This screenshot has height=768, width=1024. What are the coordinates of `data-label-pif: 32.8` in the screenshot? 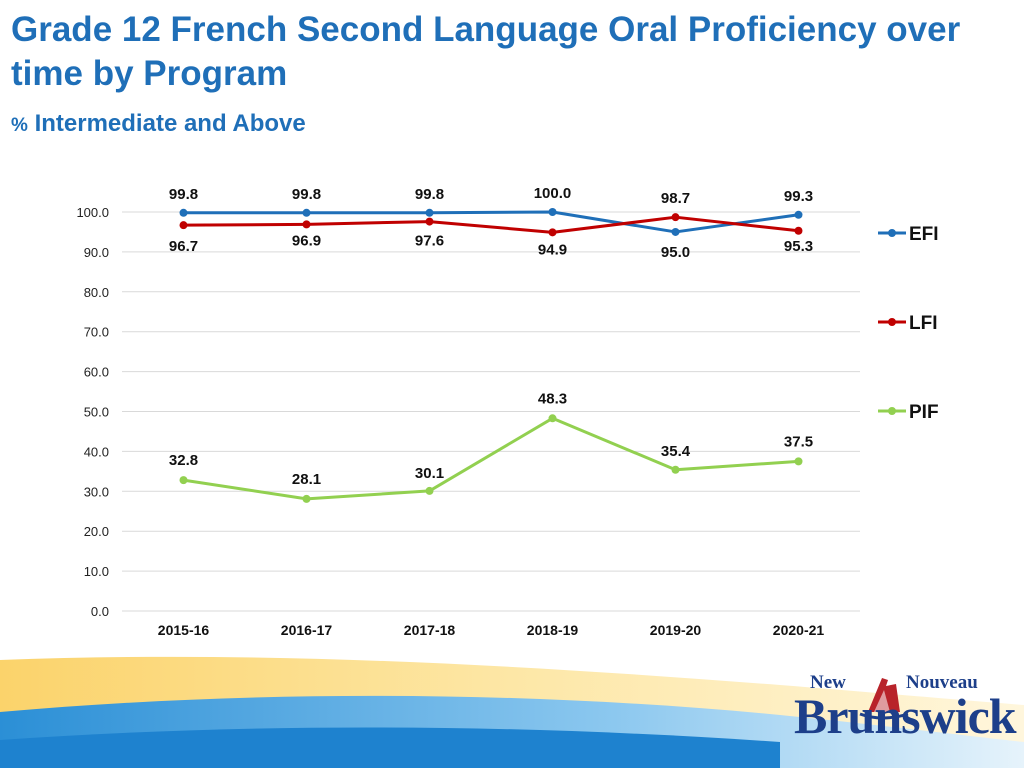 It's located at (183, 460).